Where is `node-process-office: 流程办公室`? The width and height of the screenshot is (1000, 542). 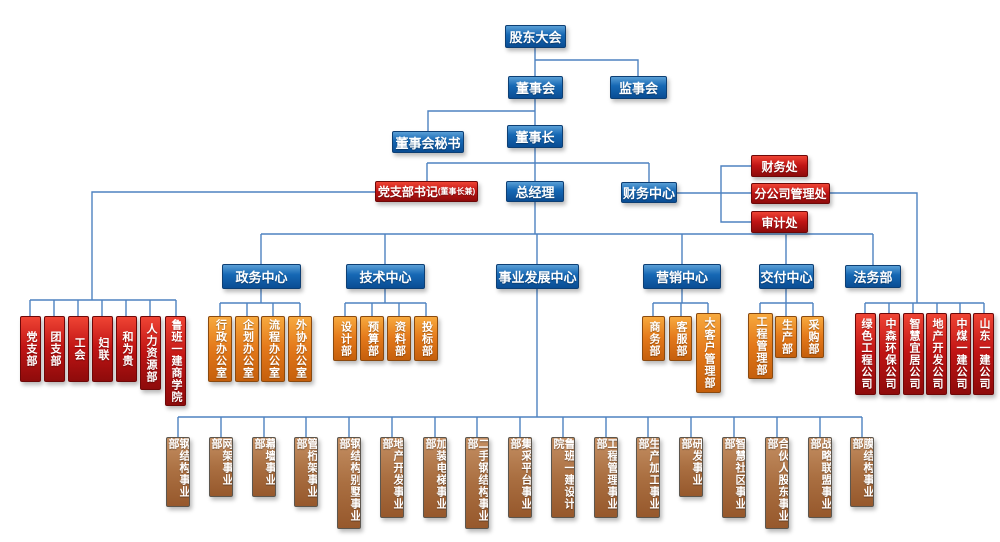
node-process-office: 流程办公室 is located at coordinates (273, 349).